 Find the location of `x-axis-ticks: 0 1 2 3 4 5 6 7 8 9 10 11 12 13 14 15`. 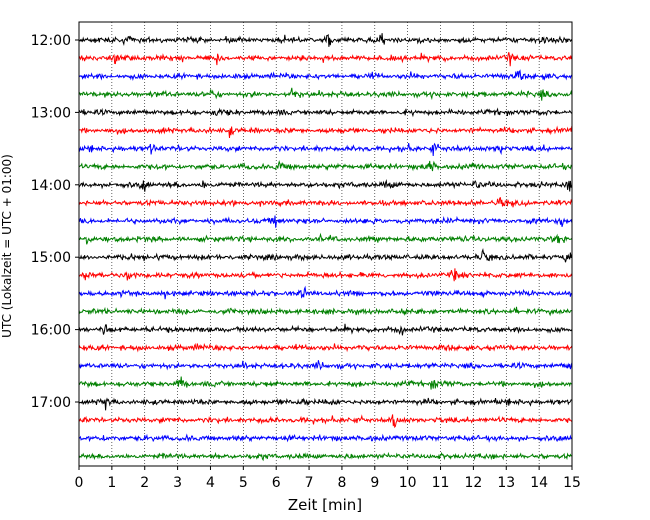

x-axis-ticks: 0 1 2 3 4 5 6 7 8 9 10 11 12 13 14 15 is located at coordinates (328, 478).